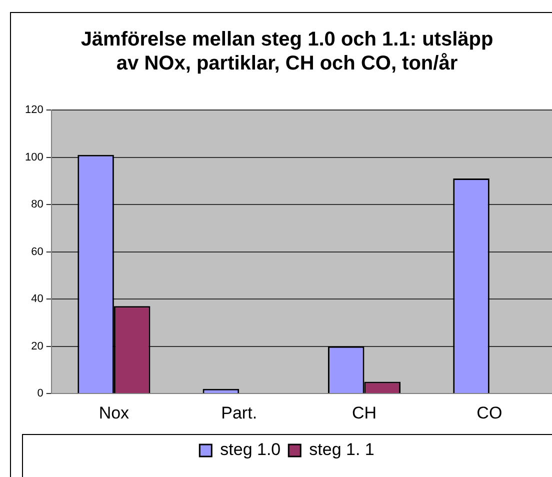 Image resolution: width=552 pixels, height=477 pixels. What do you see at coordinates (34, 110) in the screenshot?
I see `y-tick-label: 120` at bounding box center [34, 110].